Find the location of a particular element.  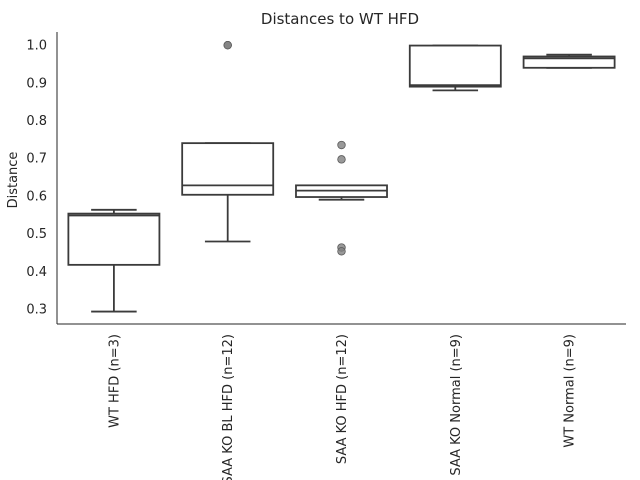

y-tick-label: 0.9 is located at coordinates (36, 83).